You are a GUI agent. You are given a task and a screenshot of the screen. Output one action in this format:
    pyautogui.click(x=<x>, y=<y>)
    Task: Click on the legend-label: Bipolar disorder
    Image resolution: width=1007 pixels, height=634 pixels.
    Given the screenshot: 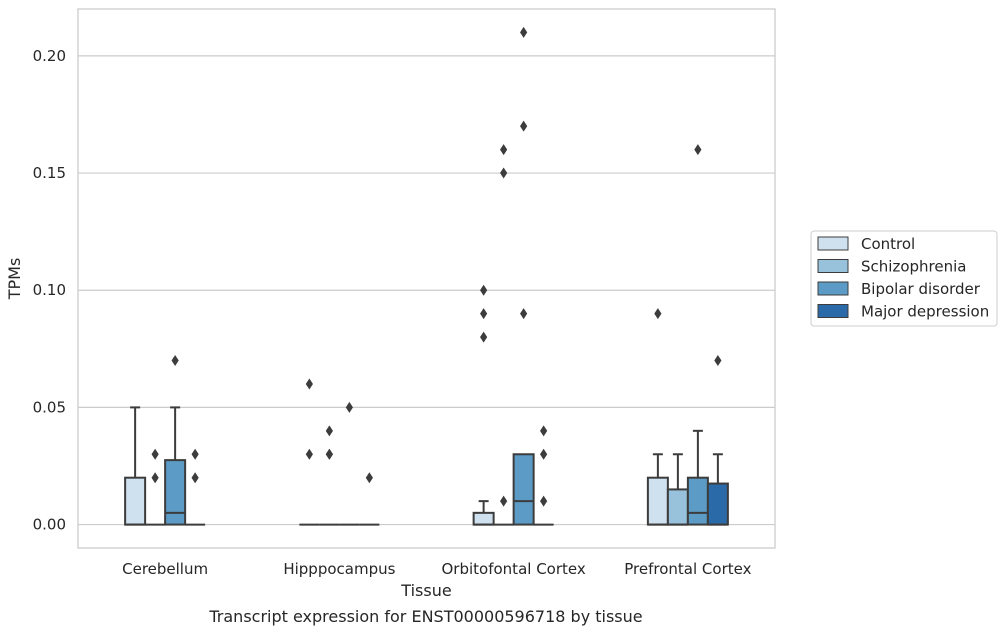 What is the action you would take?
    pyautogui.click(x=921, y=289)
    